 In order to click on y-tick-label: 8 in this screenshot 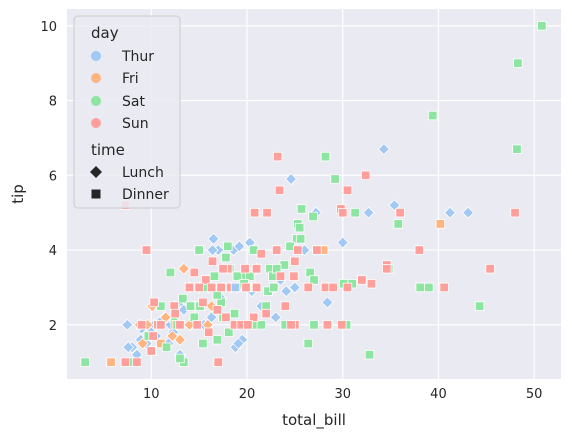, I will do `click(53, 102)`.